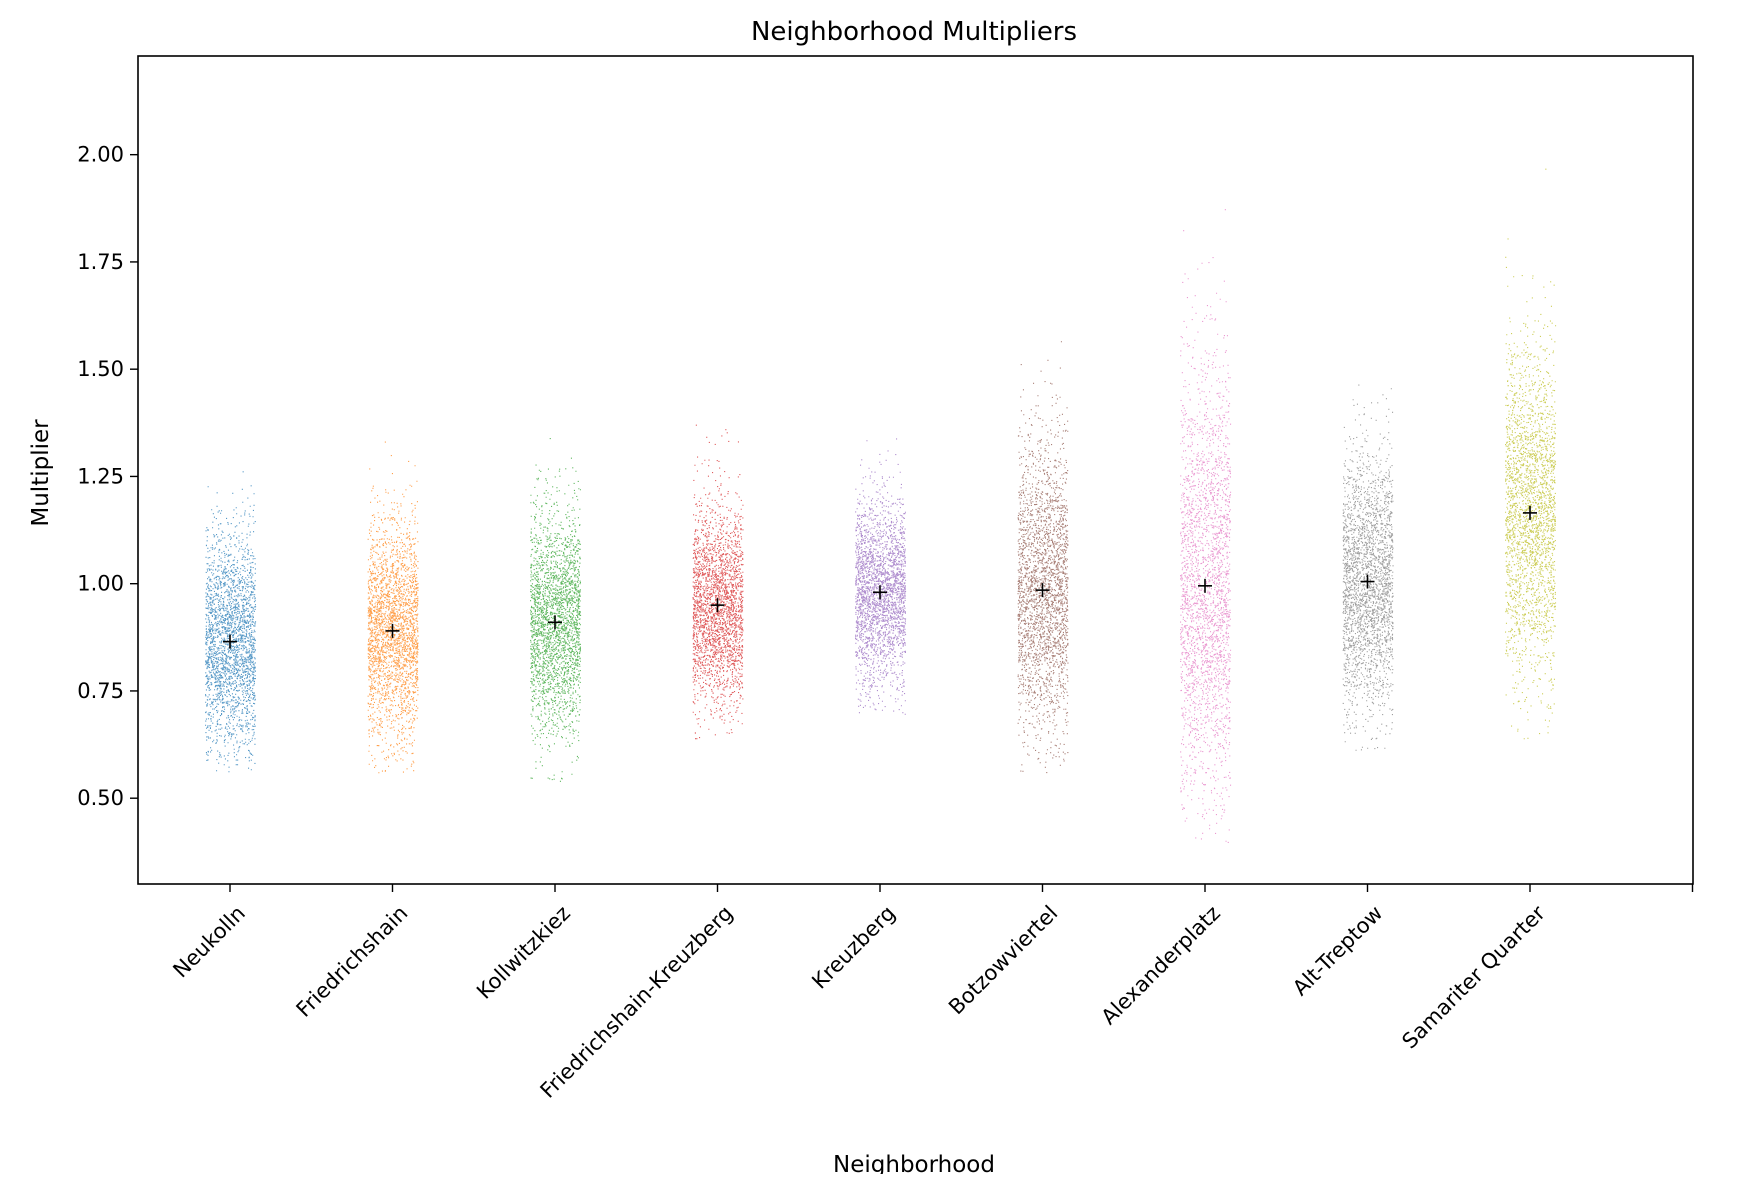  What do you see at coordinates (1473, 977) in the screenshot?
I see `x-tick-label: Samariter Quarter` at bounding box center [1473, 977].